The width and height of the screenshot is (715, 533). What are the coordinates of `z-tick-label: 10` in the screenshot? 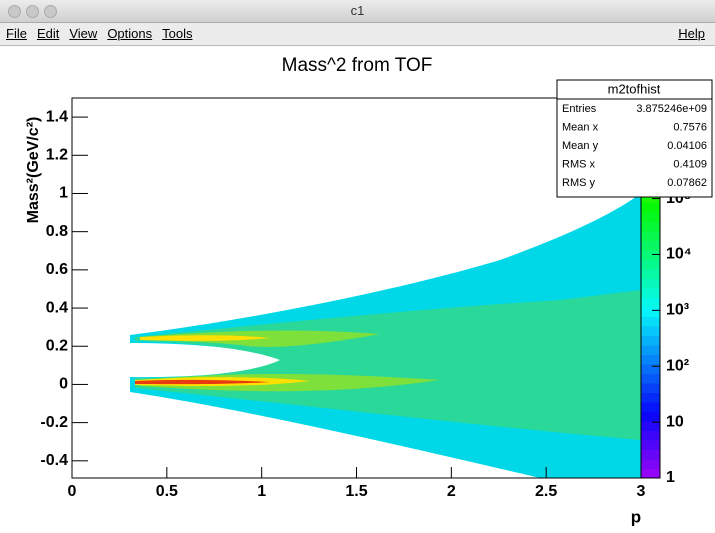 It's located at (675, 421).